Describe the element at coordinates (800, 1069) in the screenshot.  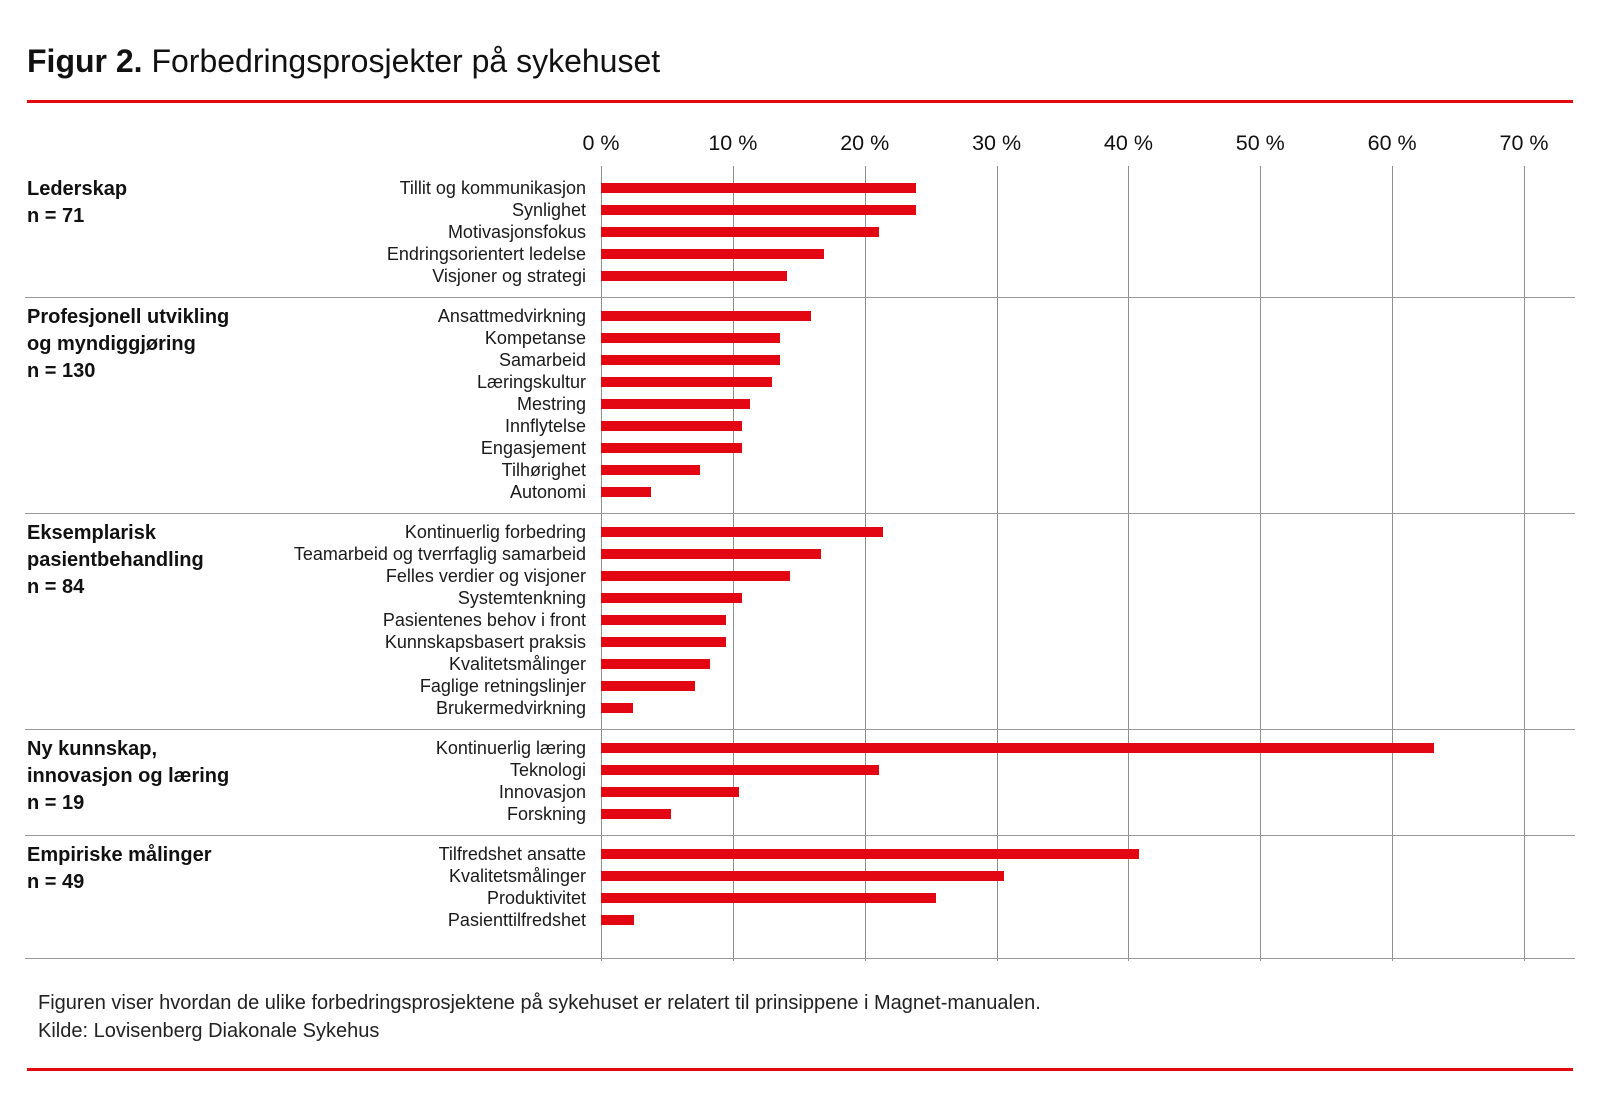
I see `bottom-accent-rule` at that location.